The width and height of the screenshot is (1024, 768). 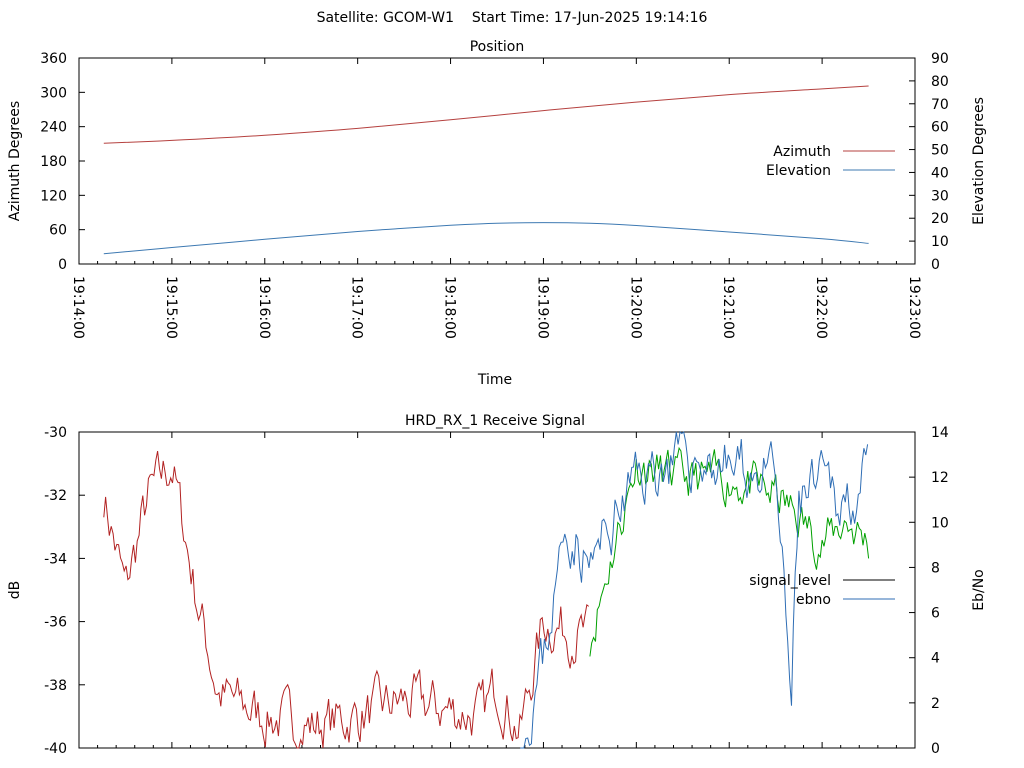 What do you see at coordinates (542, 307) in the screenshot?
I see `time-tick-label: 19:19:00` at bounding box center [542, 307].